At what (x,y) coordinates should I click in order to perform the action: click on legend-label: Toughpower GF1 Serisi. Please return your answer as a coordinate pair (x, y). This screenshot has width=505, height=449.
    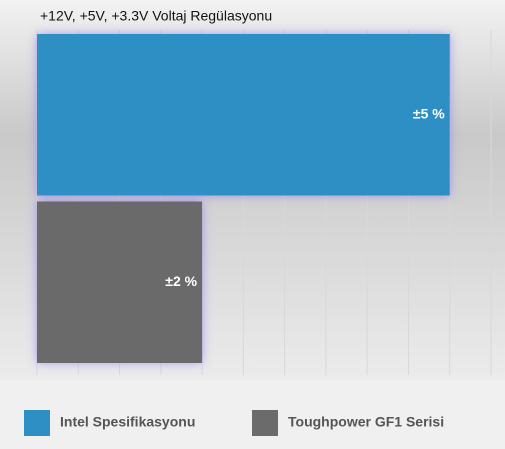
    Looking at the image, I should click on (366, 422).